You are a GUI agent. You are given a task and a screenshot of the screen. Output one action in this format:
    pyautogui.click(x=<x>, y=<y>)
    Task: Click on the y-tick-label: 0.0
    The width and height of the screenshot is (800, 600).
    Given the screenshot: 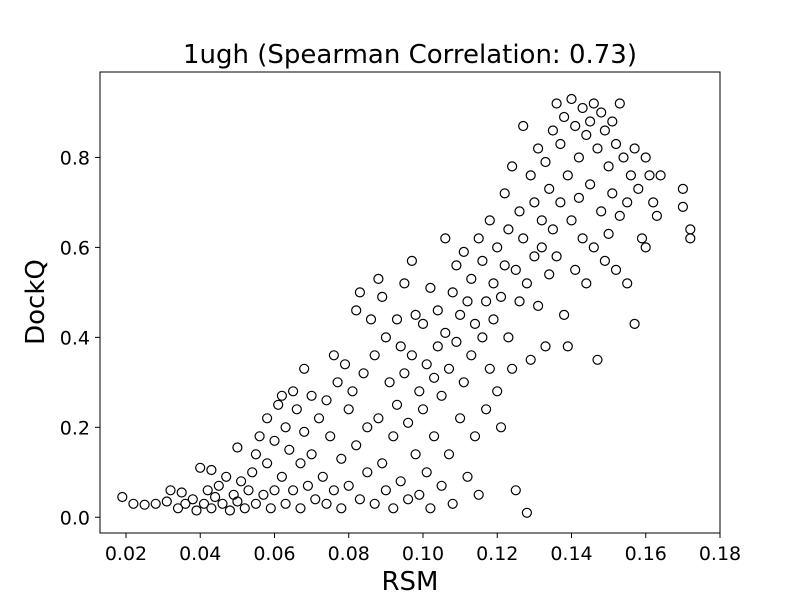 What is the action you would take?
    pyautogui.click(x=75, y=518)
    